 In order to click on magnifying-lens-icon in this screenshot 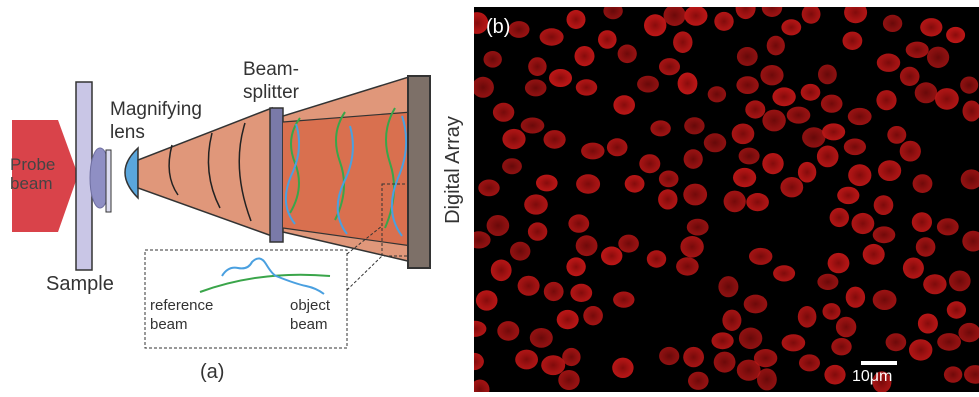, I will do `click(131, 173)`.